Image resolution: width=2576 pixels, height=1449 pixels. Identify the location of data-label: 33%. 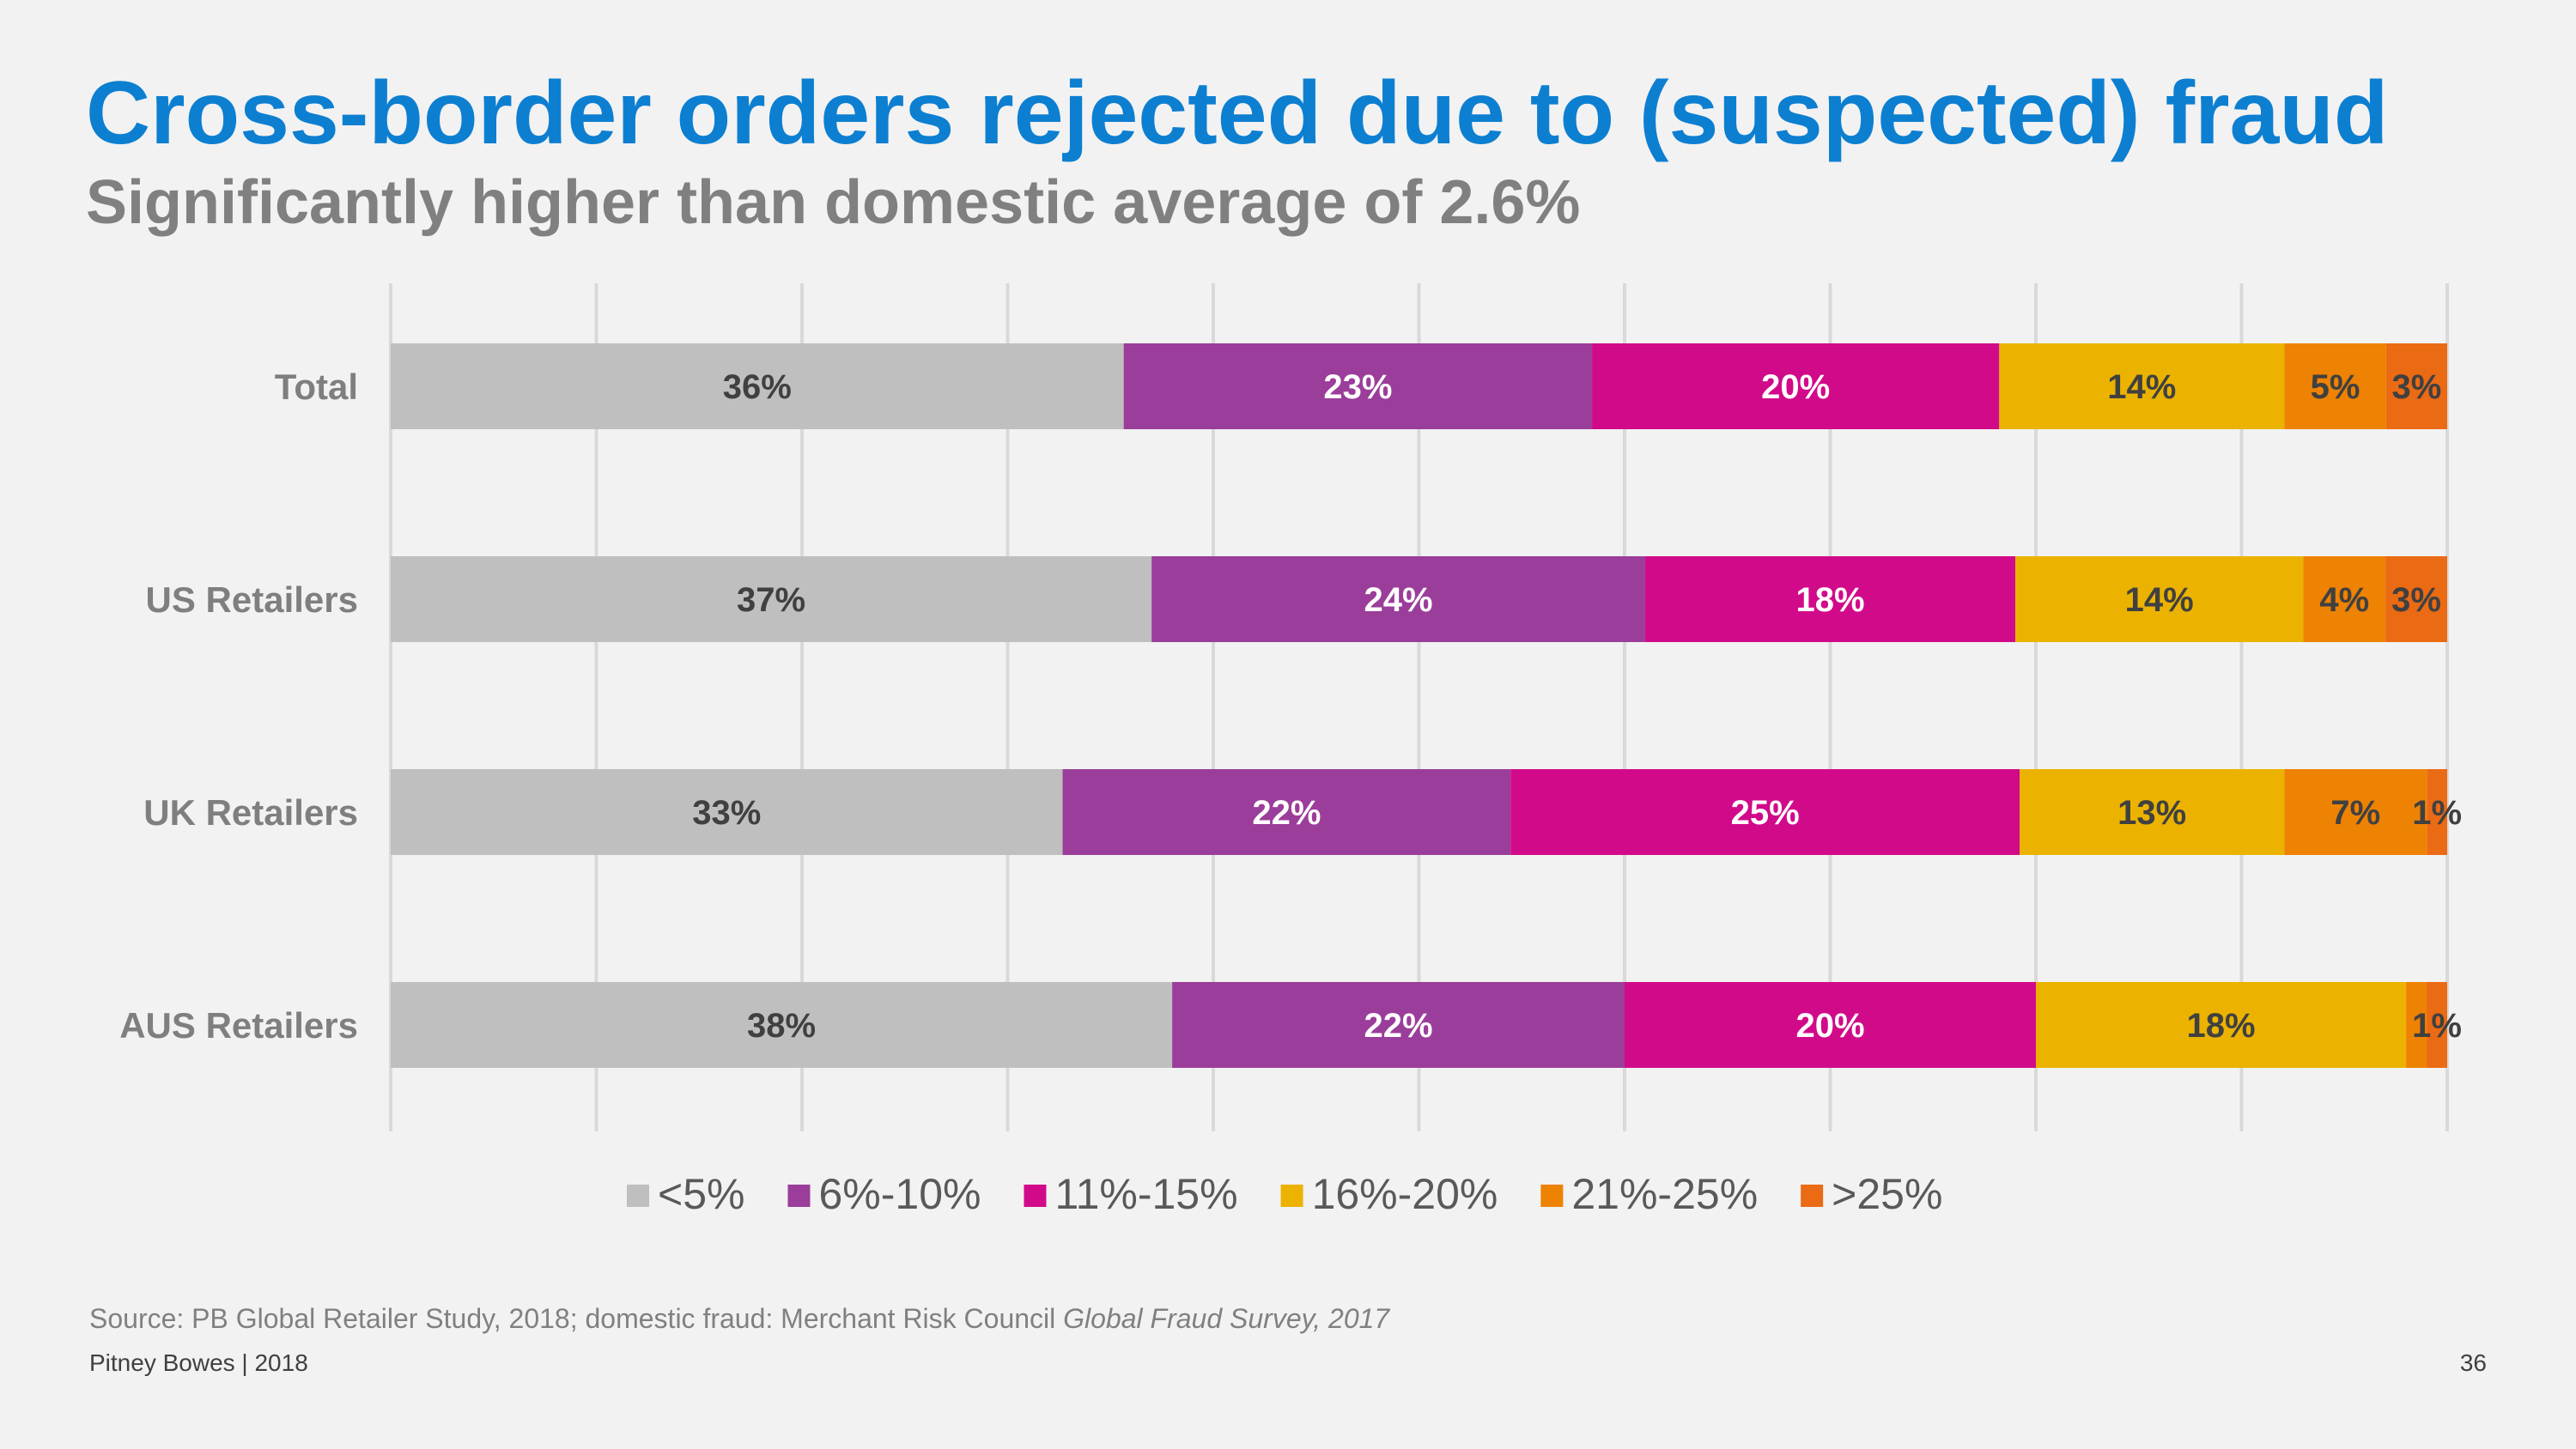
(726, 813).